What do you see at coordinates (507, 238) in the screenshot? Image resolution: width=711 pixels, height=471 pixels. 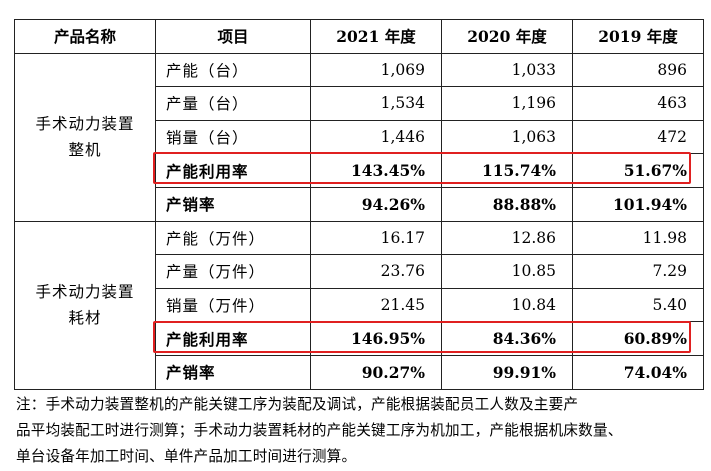 I see `value-2020: 12.86` at bounding box center [507, 238].